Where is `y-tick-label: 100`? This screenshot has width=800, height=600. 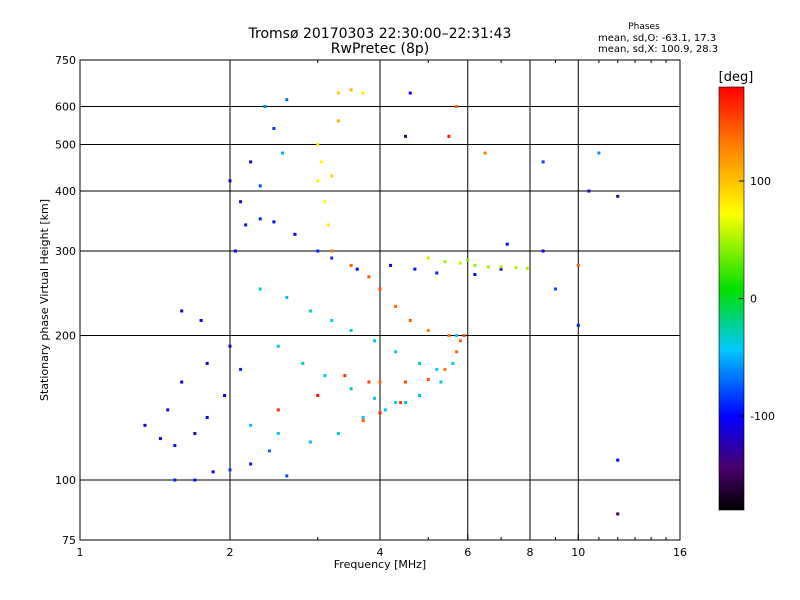 y-tick-label: 100 is located at coordinates (65, 480).